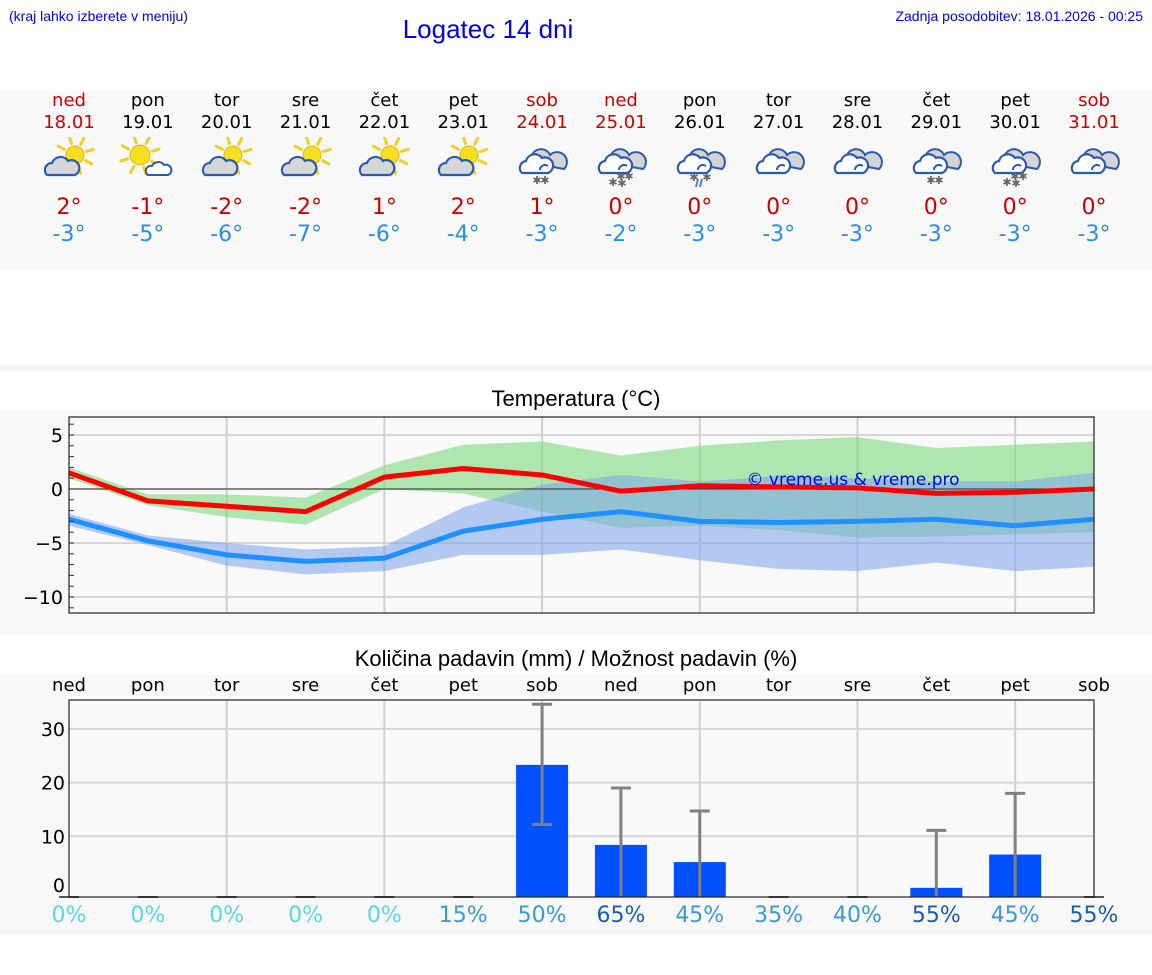 Image resolution: width=1152 pixels, height=975 pixels. I want to click on day-column: sre 28.01 0° -3°, so click(857, 169).